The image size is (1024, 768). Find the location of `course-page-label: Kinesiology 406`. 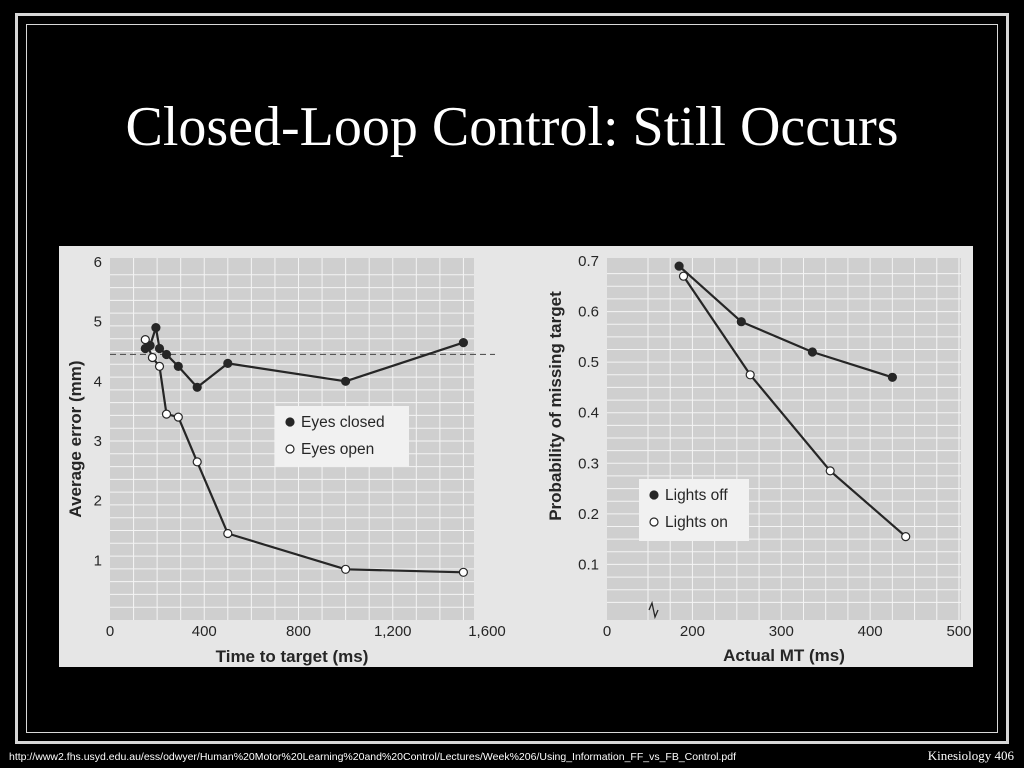

course-page-label: Kinesiology 406 is located at coordinates (970, 755).